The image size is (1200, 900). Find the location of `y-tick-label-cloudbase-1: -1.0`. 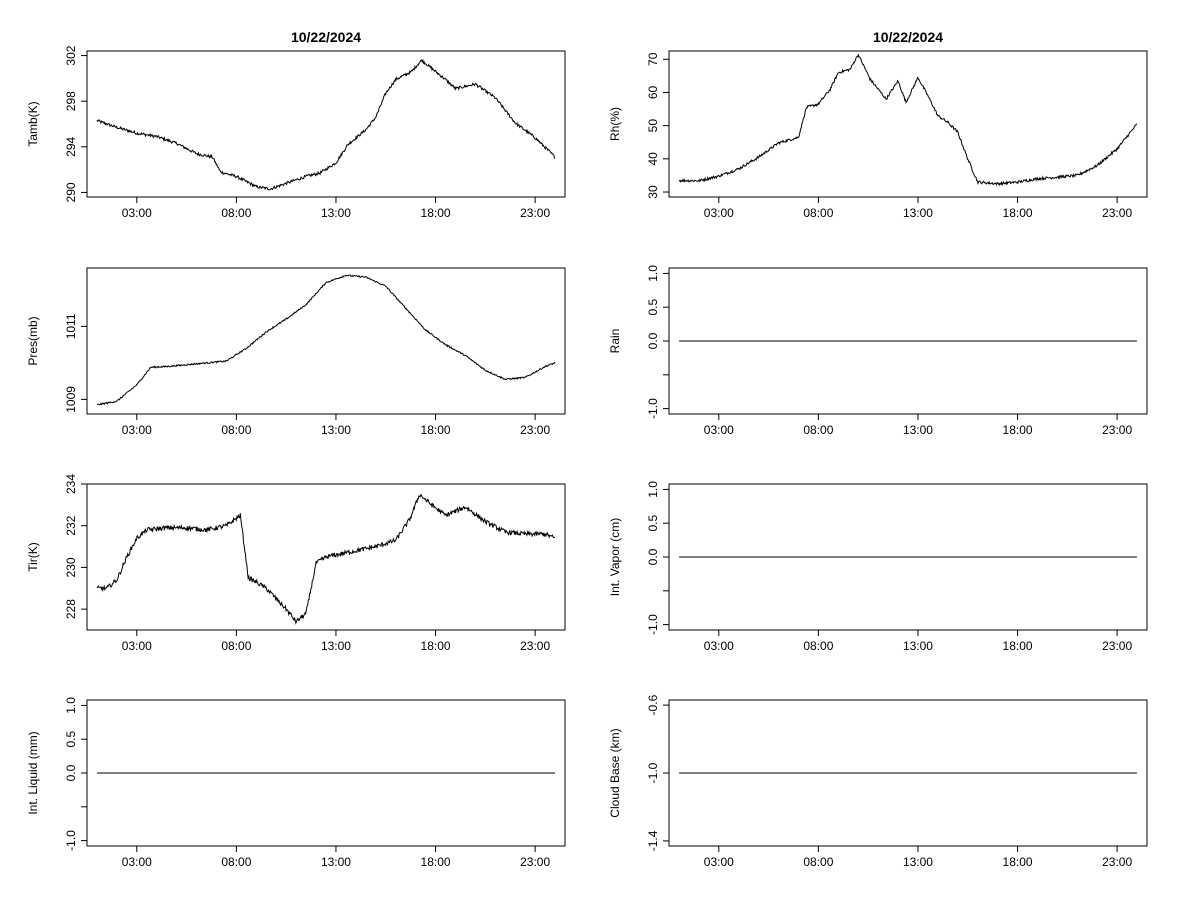

y-tick-label-cloudbase-1: -1.0 is located at coordinates (653, 772).